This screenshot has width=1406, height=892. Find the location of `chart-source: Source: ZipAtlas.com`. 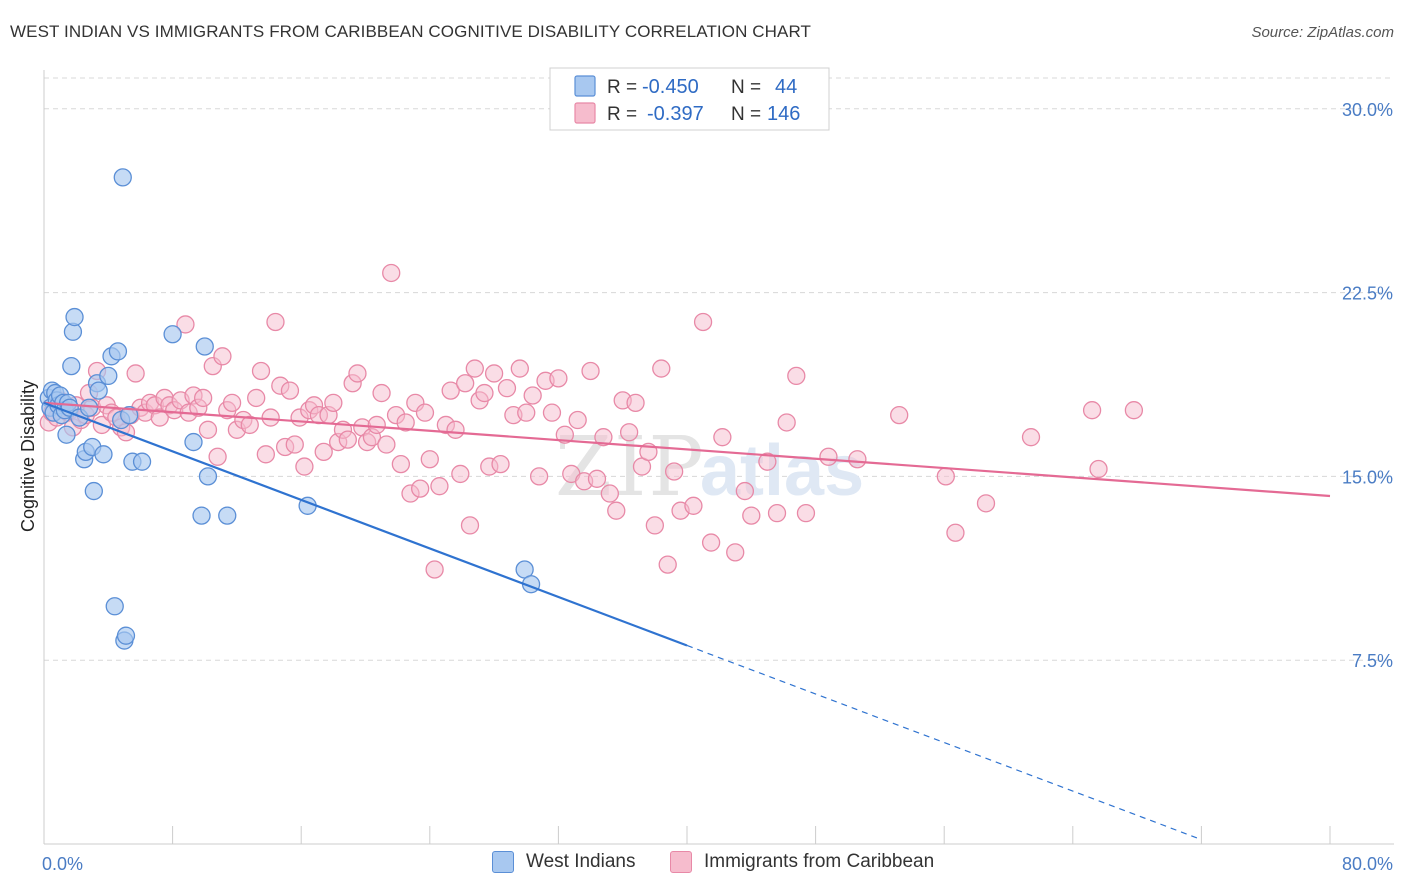

chart-source: Source: ZipAtlas.com is located at coordinates (1322, 32).